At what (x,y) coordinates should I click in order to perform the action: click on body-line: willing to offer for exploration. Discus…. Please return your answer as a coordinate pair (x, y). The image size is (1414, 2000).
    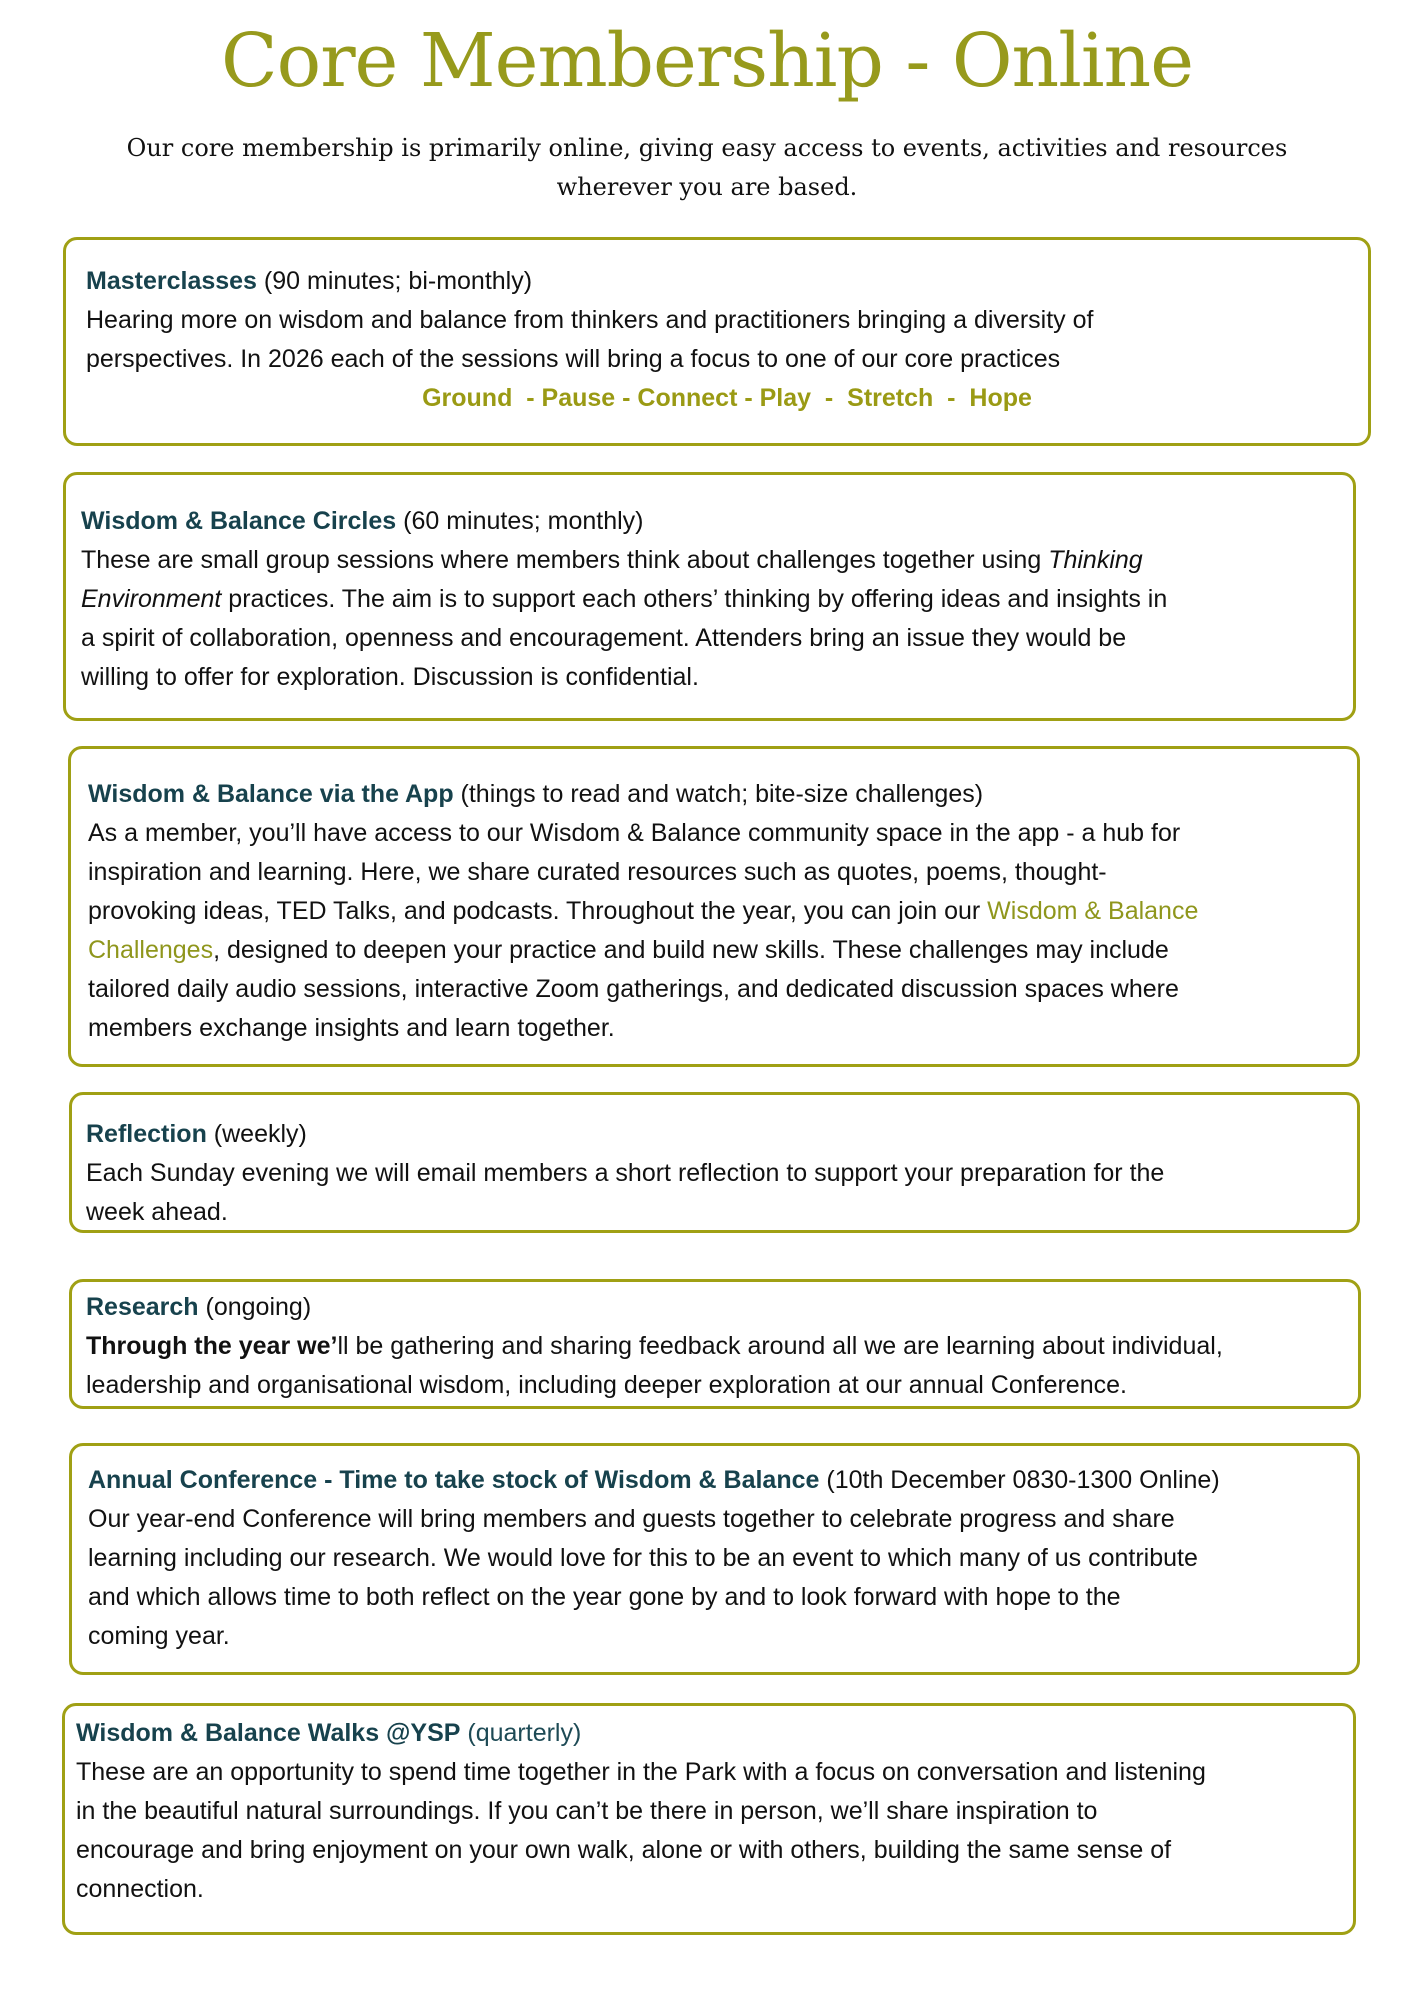
    Looking at the image, I should click on (717, 677).